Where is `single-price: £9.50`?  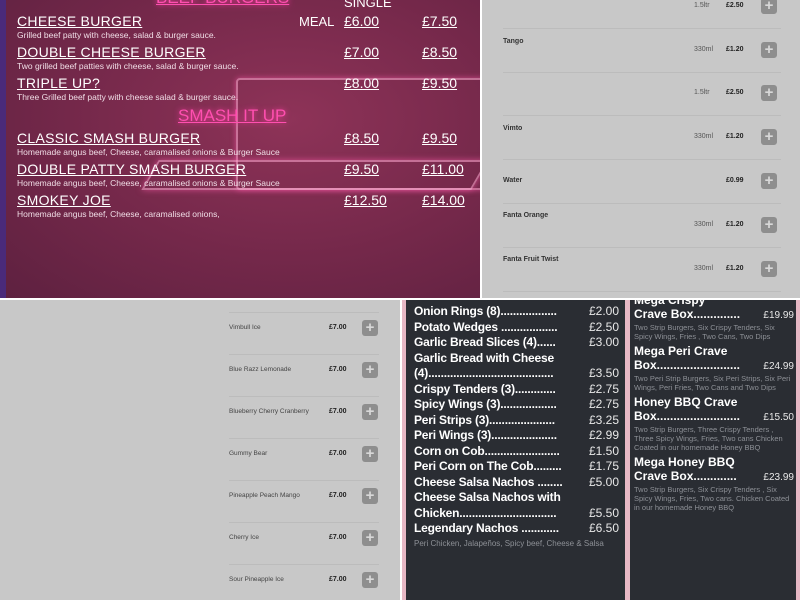
single-price: £9.50 is located at coordinates (362, 169).